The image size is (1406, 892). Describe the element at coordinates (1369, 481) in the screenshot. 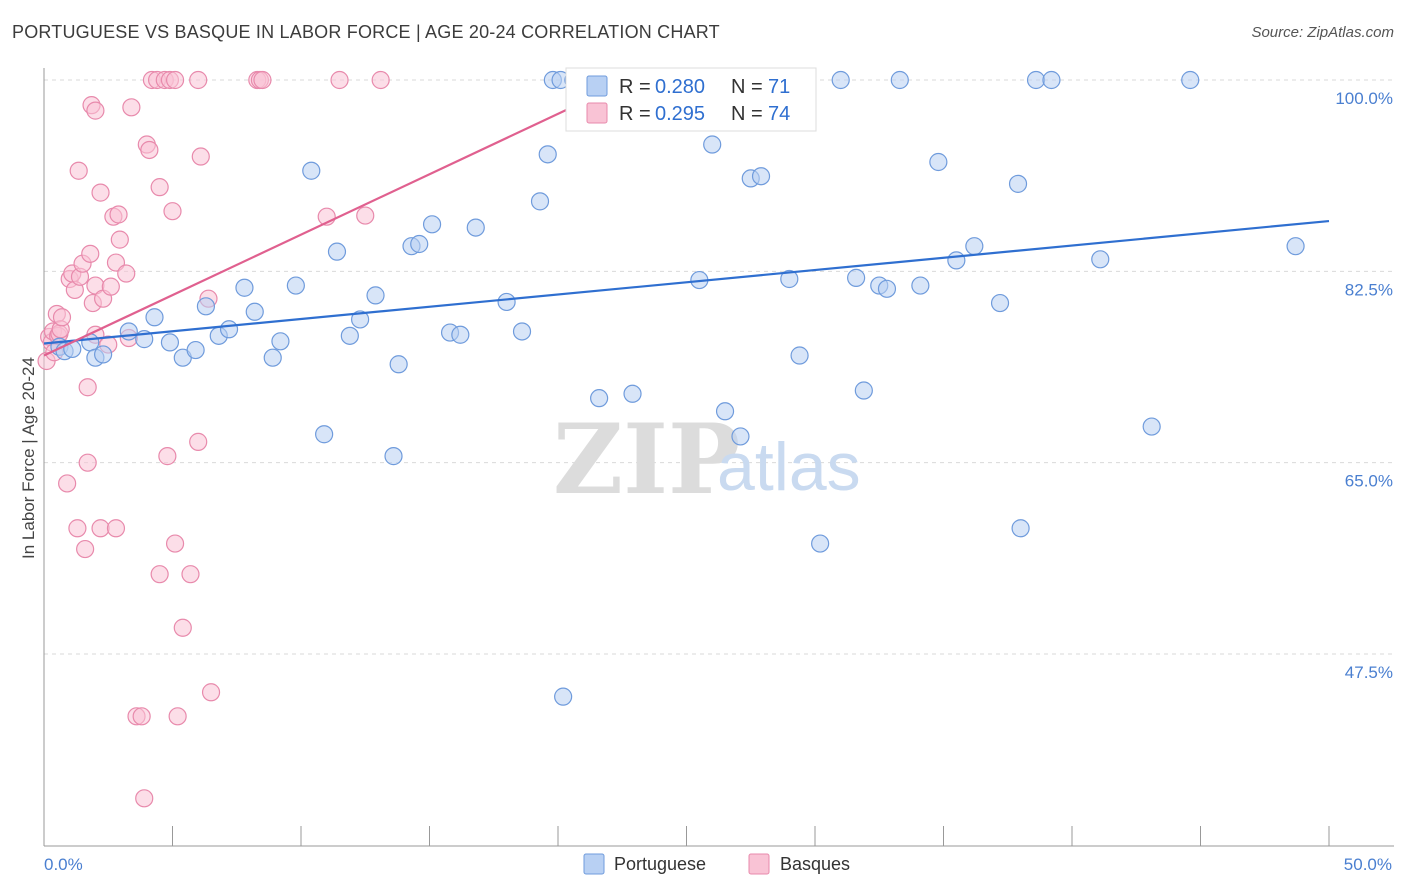

I see `y-tick-label-1: 65.0%` at that location.